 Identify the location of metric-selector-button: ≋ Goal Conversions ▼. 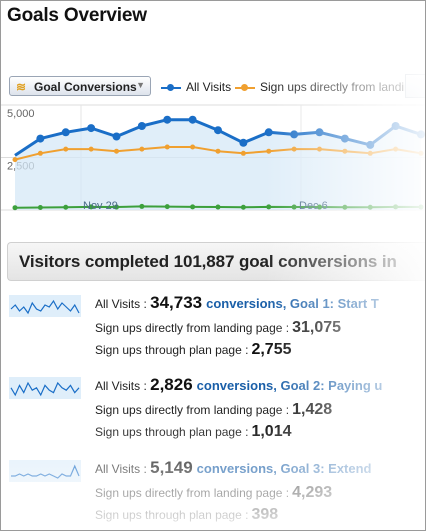
(80, 86).